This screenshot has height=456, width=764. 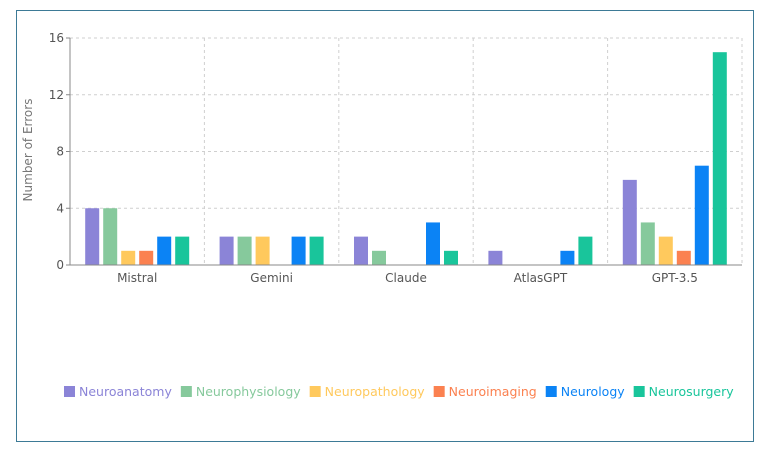 I want to click on y-axis-ticks: 0 4 8 12 16, so click(x=59, y=151).